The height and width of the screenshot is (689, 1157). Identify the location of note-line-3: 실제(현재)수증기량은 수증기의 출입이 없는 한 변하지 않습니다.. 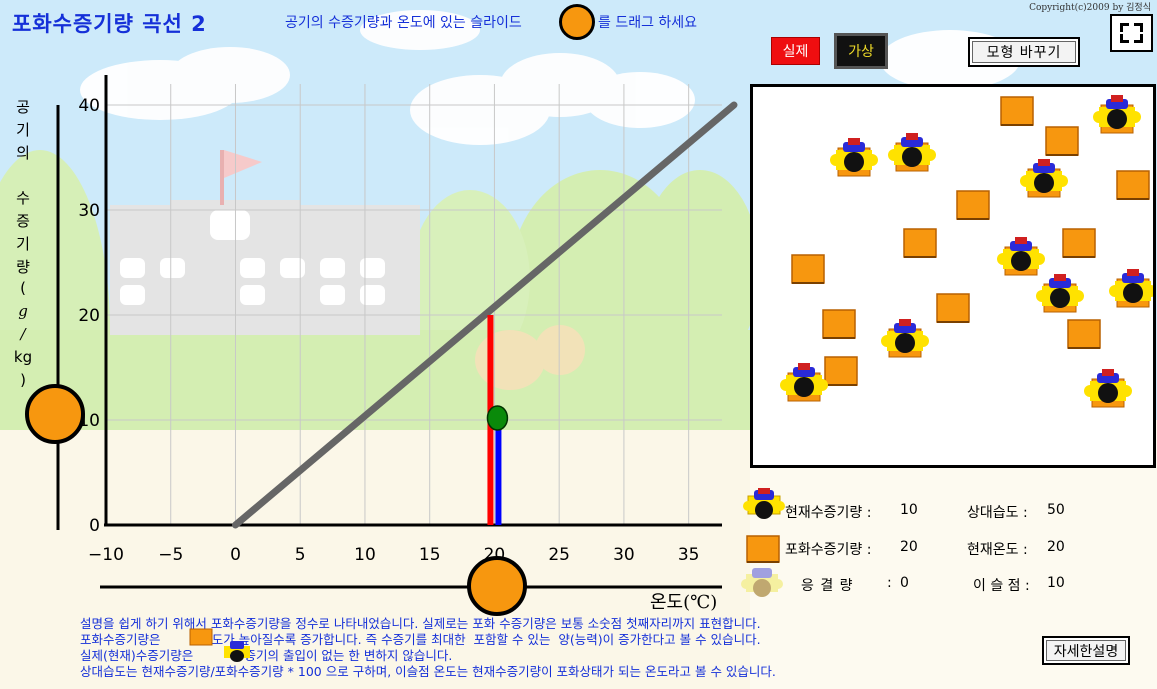
(266, 655).